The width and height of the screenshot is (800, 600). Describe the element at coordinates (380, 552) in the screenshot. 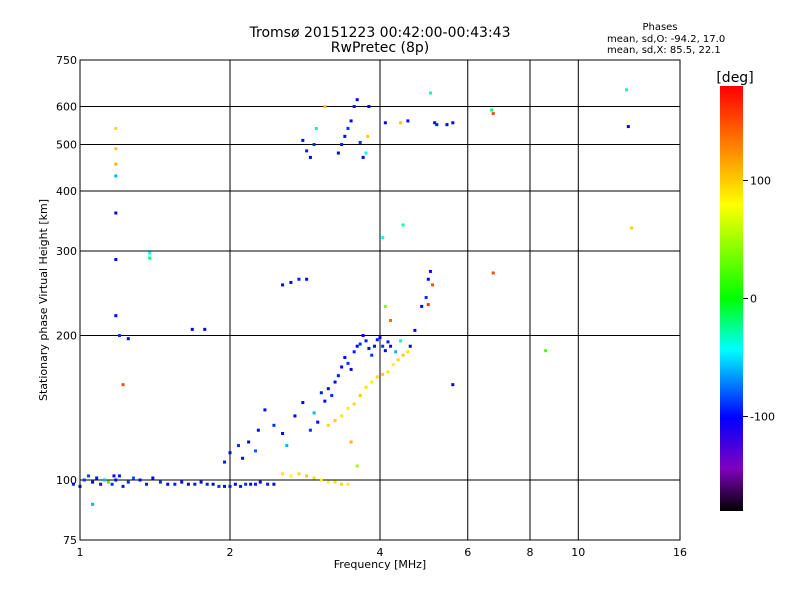

I see `x-tick-label: 4` at that location.